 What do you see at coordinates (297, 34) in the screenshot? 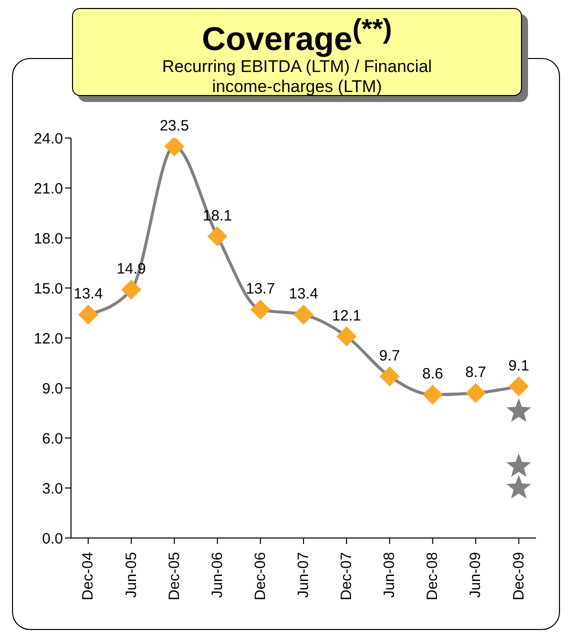
I see `chart-title: Coverage$^{(**)}$` at bounding box center [297, 34].